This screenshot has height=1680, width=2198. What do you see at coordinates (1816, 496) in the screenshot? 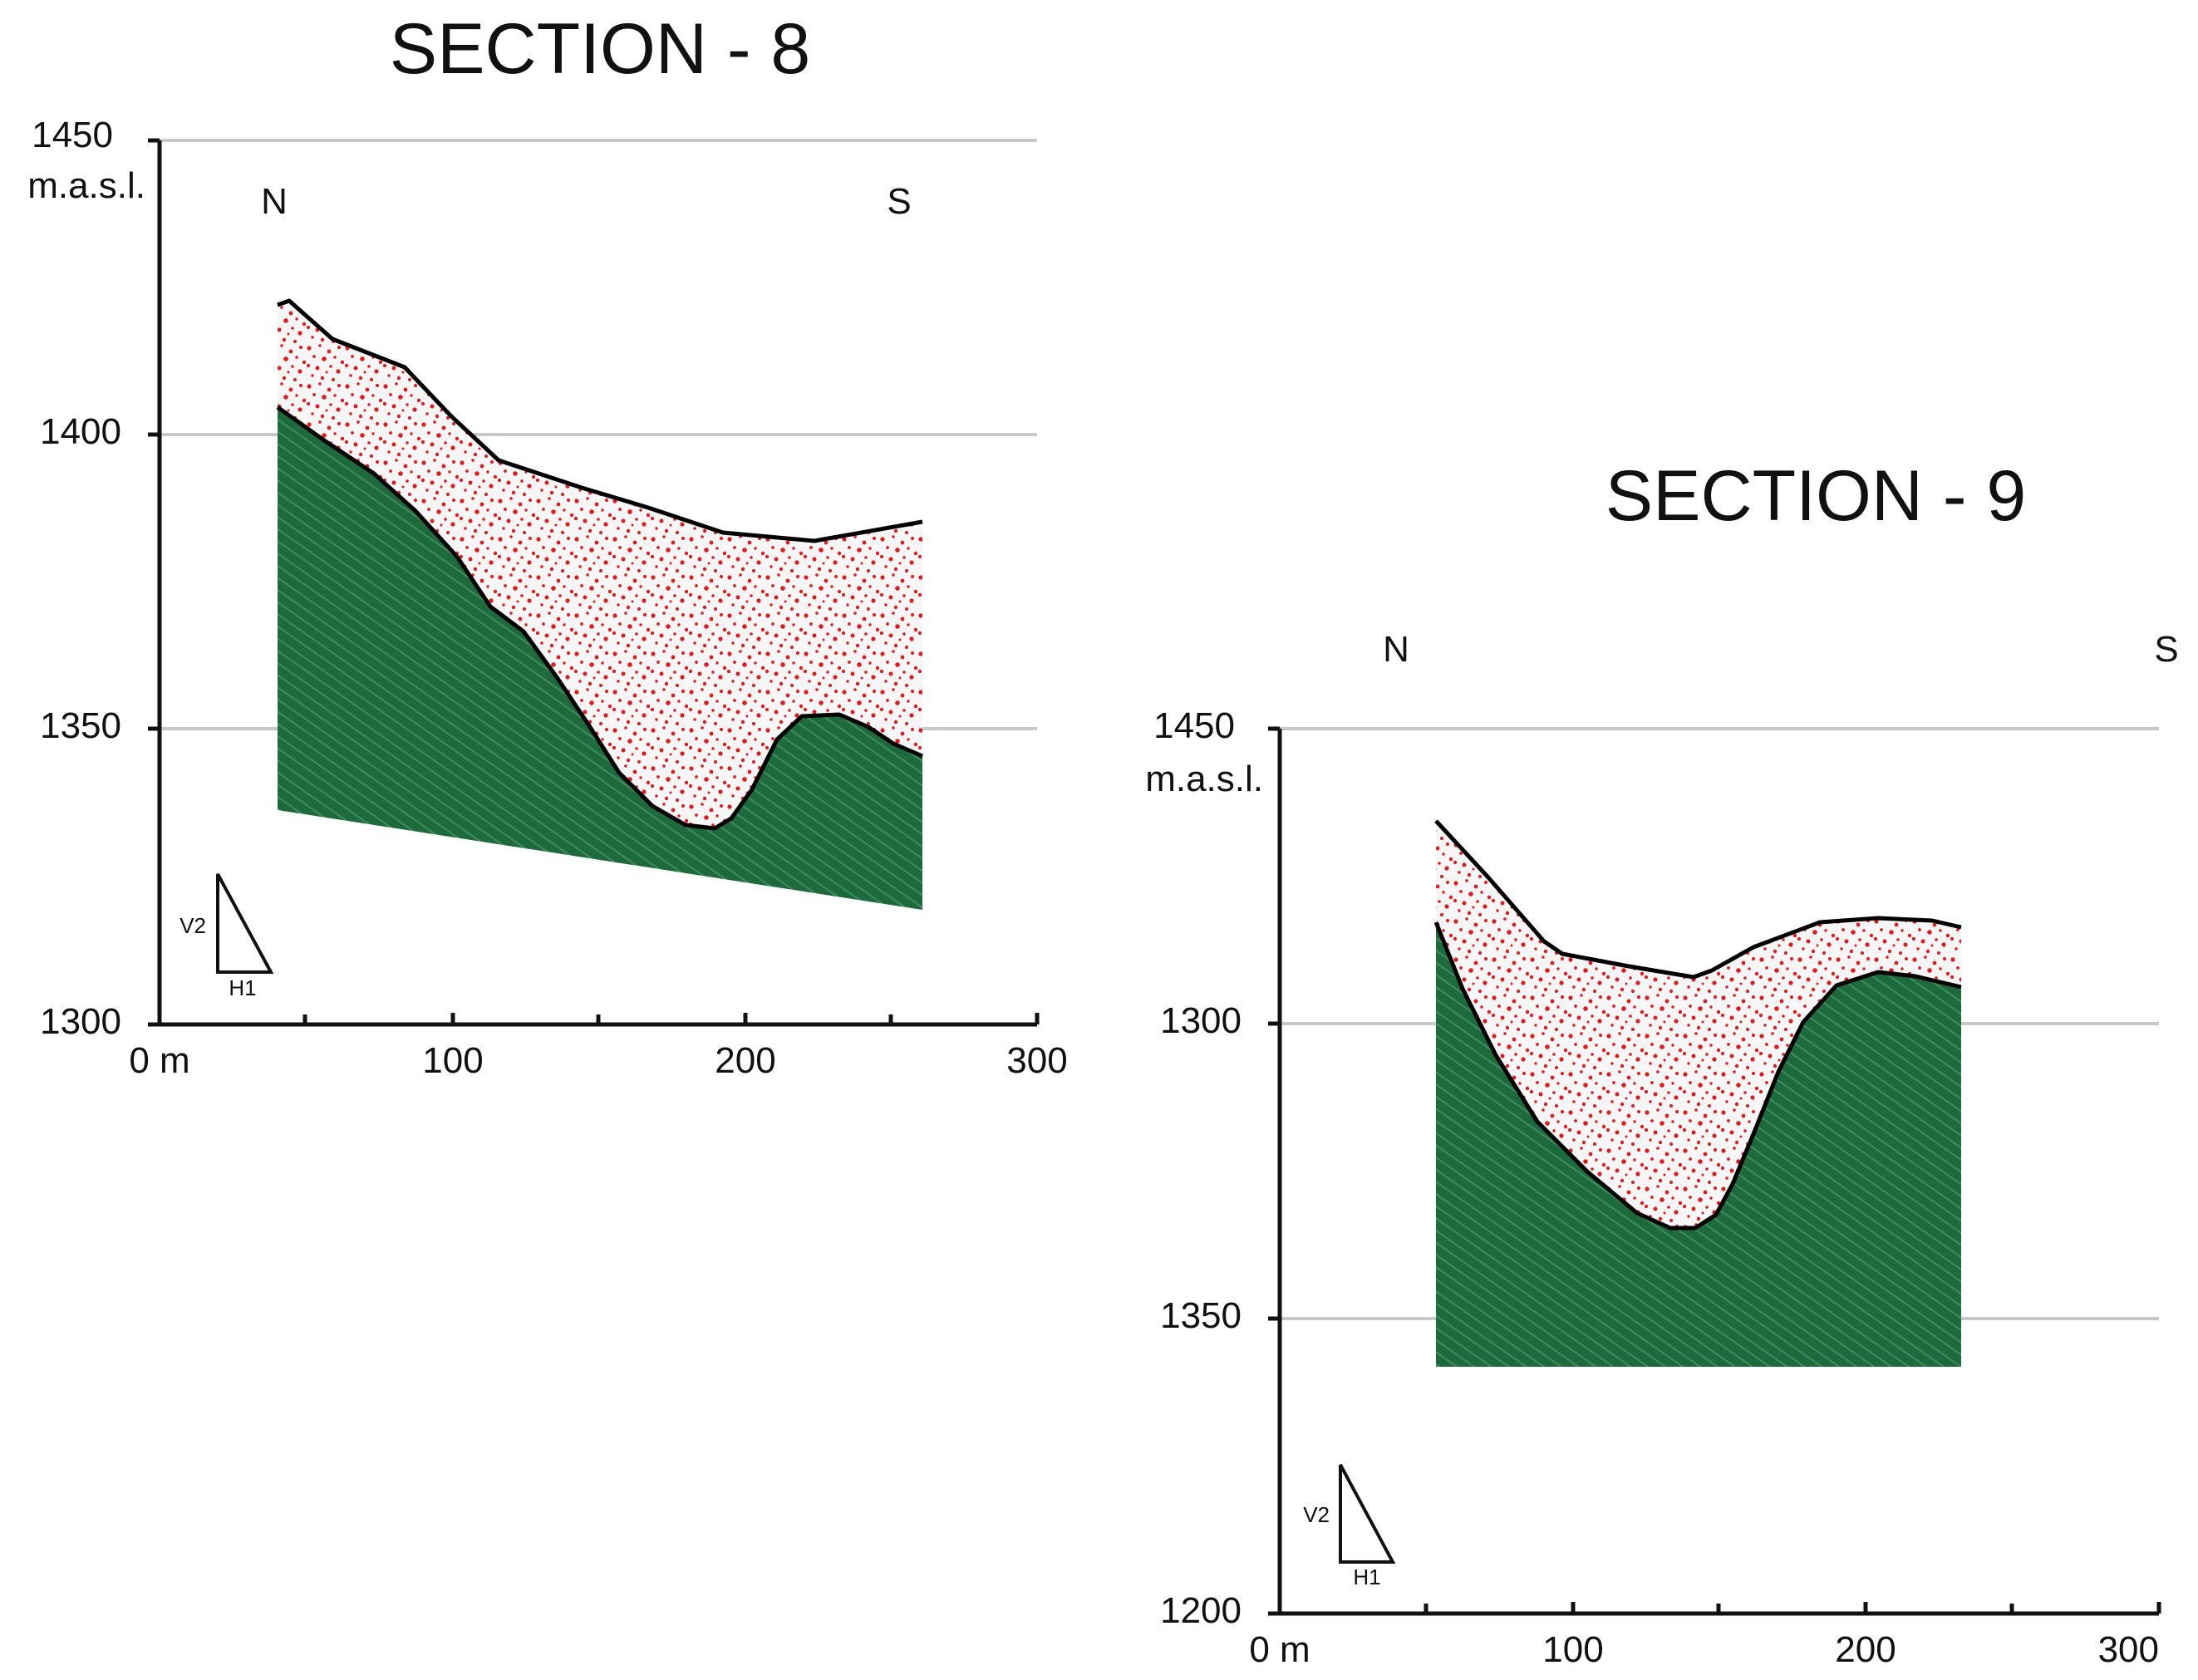
I see `section-9-title: SECTION - 9` at bounding box center [1816, 496].